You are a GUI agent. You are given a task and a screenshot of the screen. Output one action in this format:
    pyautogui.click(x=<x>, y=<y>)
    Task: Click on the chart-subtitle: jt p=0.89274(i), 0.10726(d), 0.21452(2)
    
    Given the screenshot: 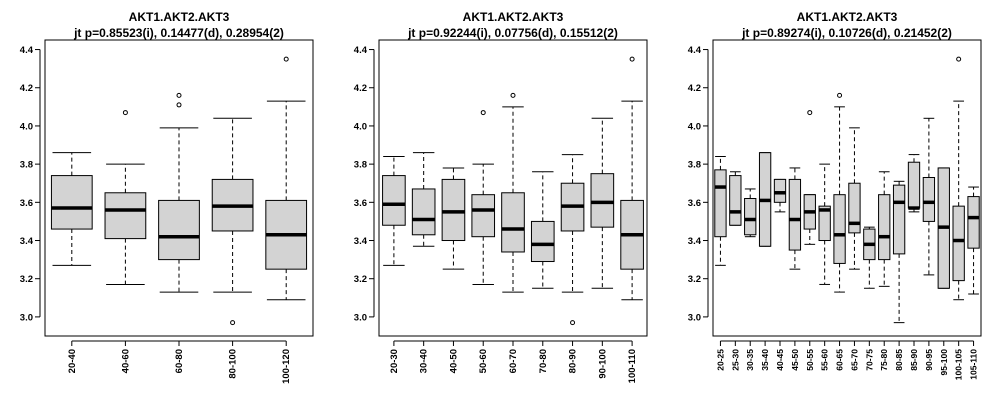 What is the action you would take?
    pyautogui.click(x=846, y=33)
    